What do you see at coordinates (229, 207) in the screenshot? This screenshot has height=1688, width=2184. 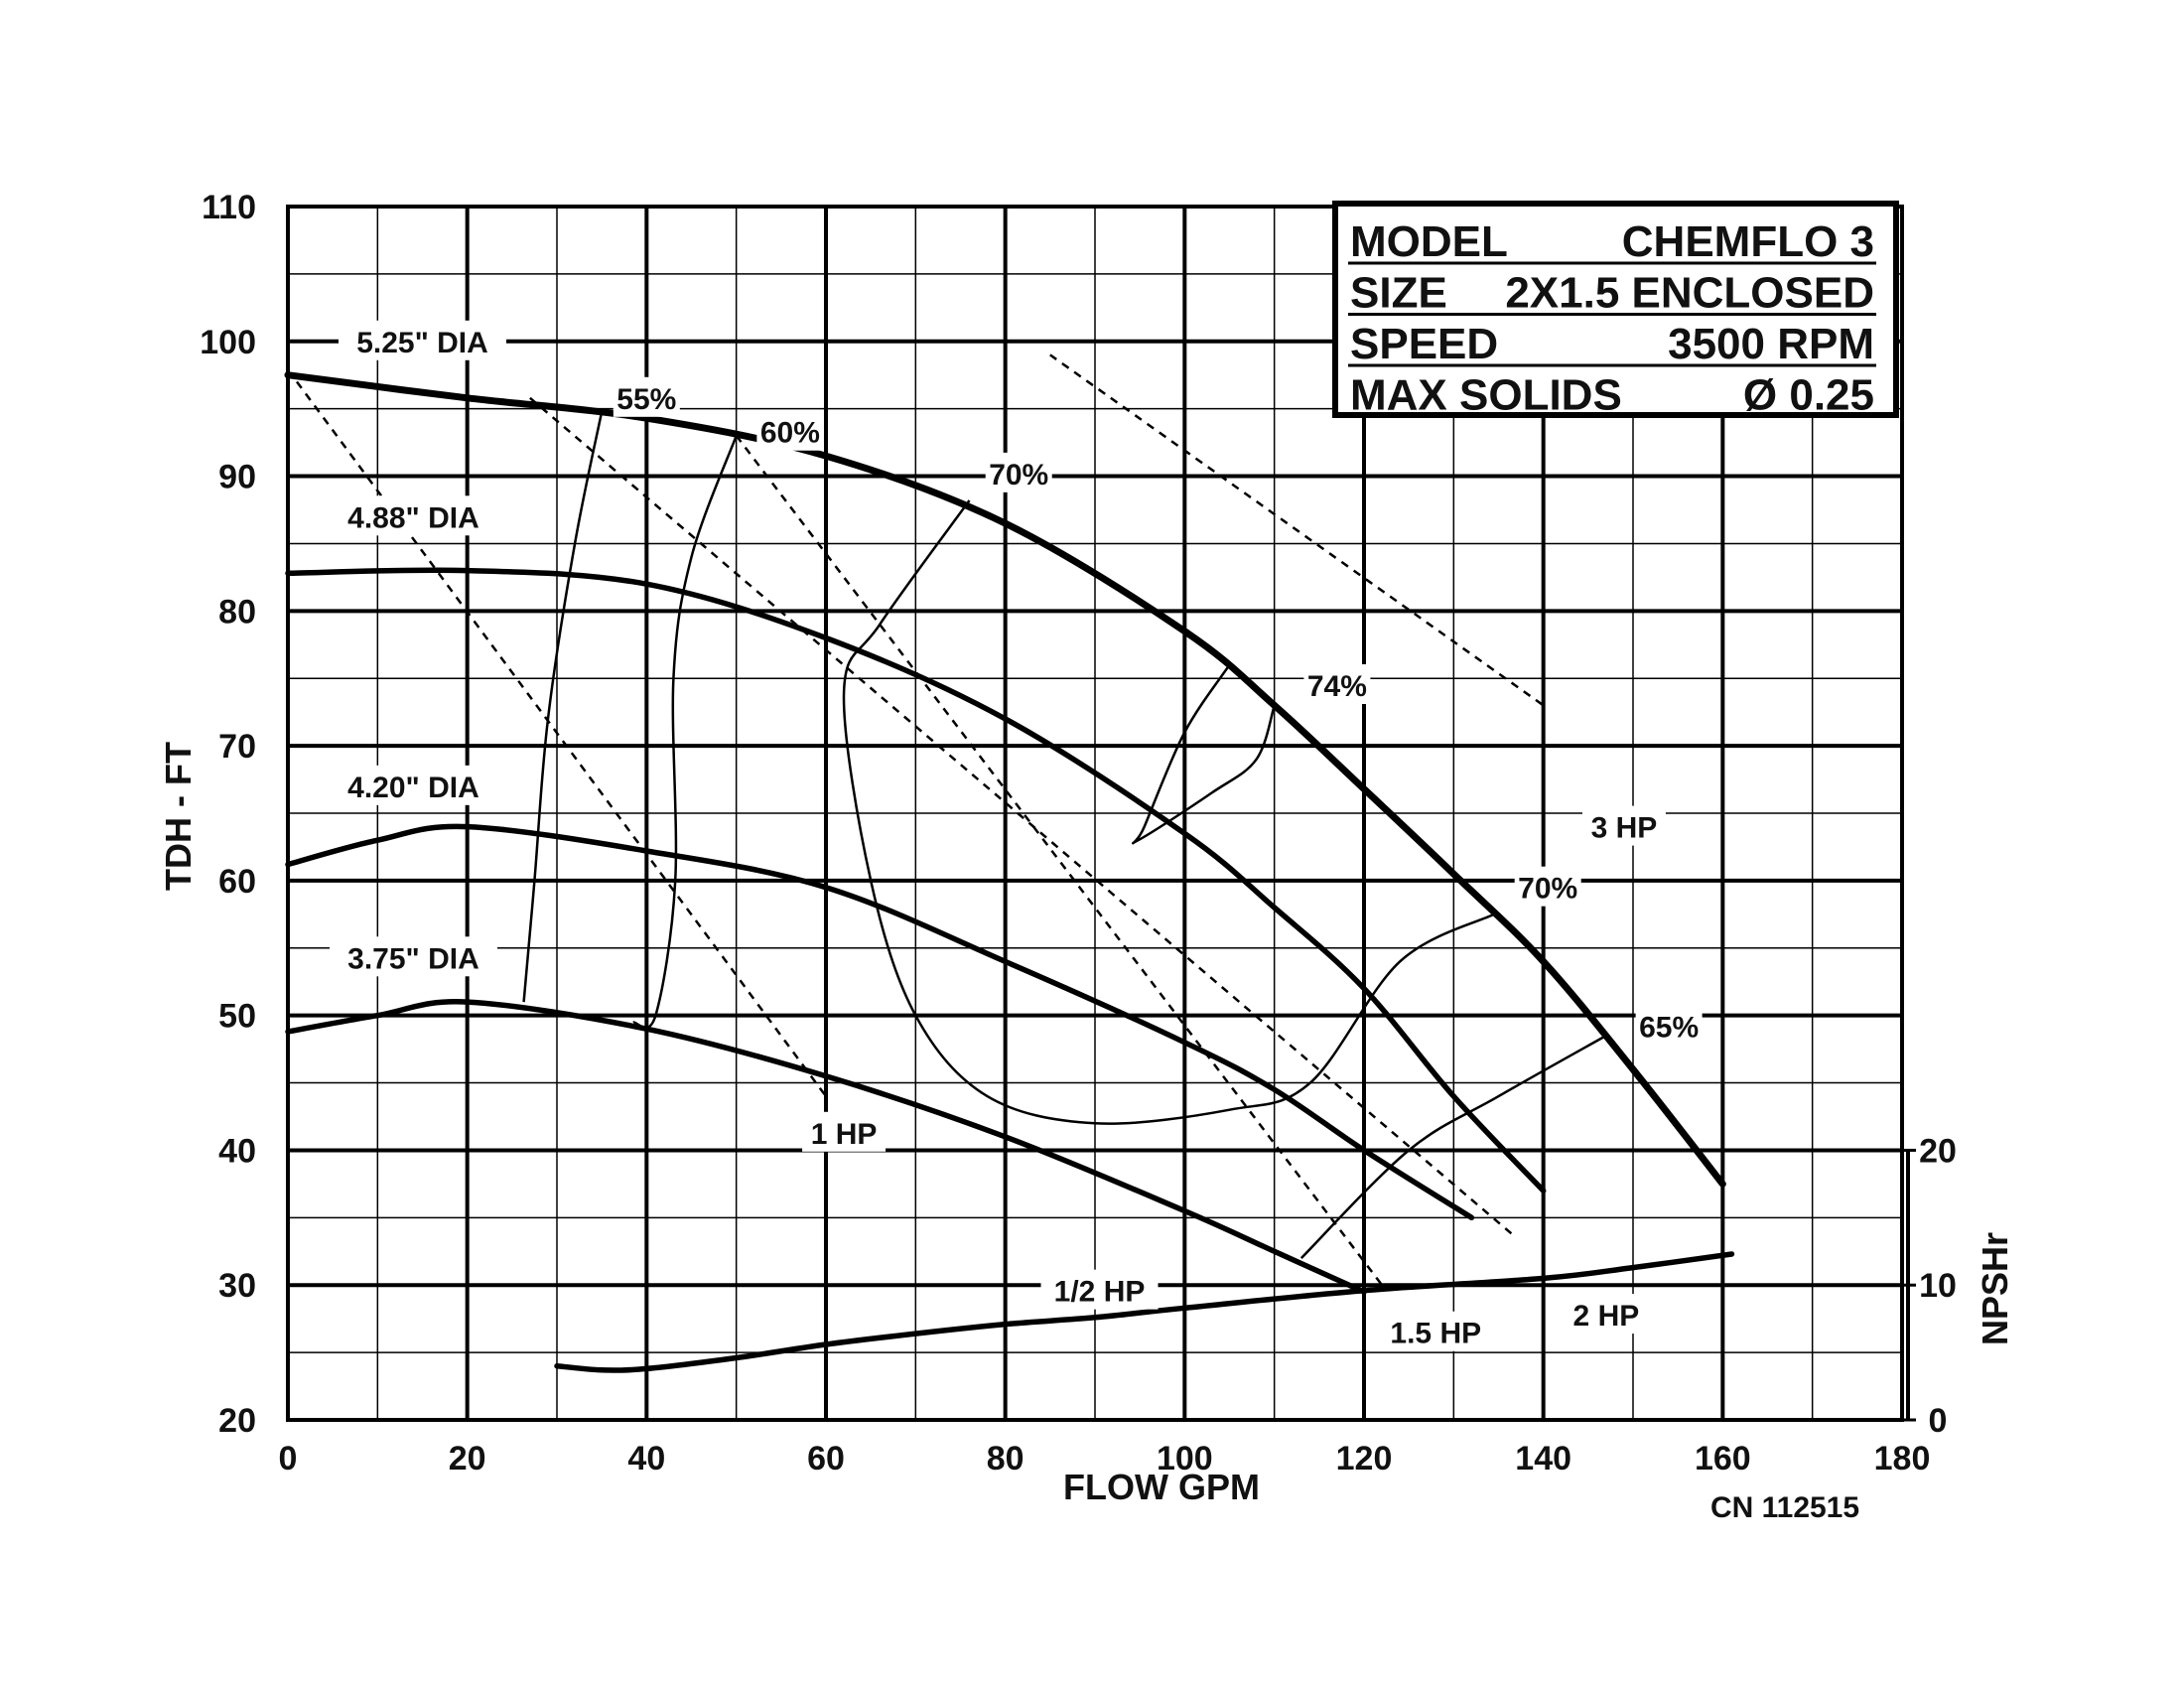 I see `y-tick-label: 110` at bounding box center [229, 207].